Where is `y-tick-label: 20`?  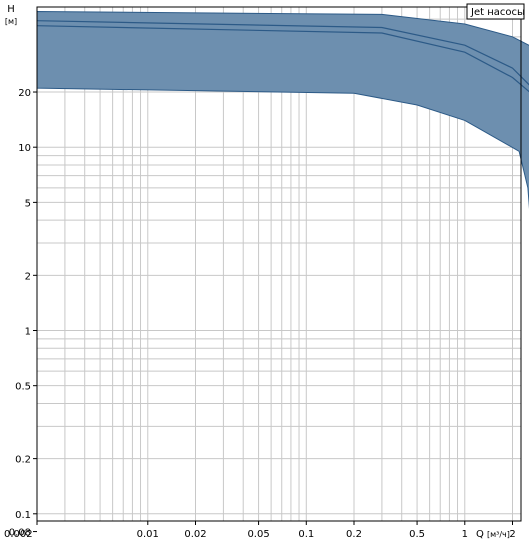
y-tick-label: 20 is located at coordinates (24, 93).